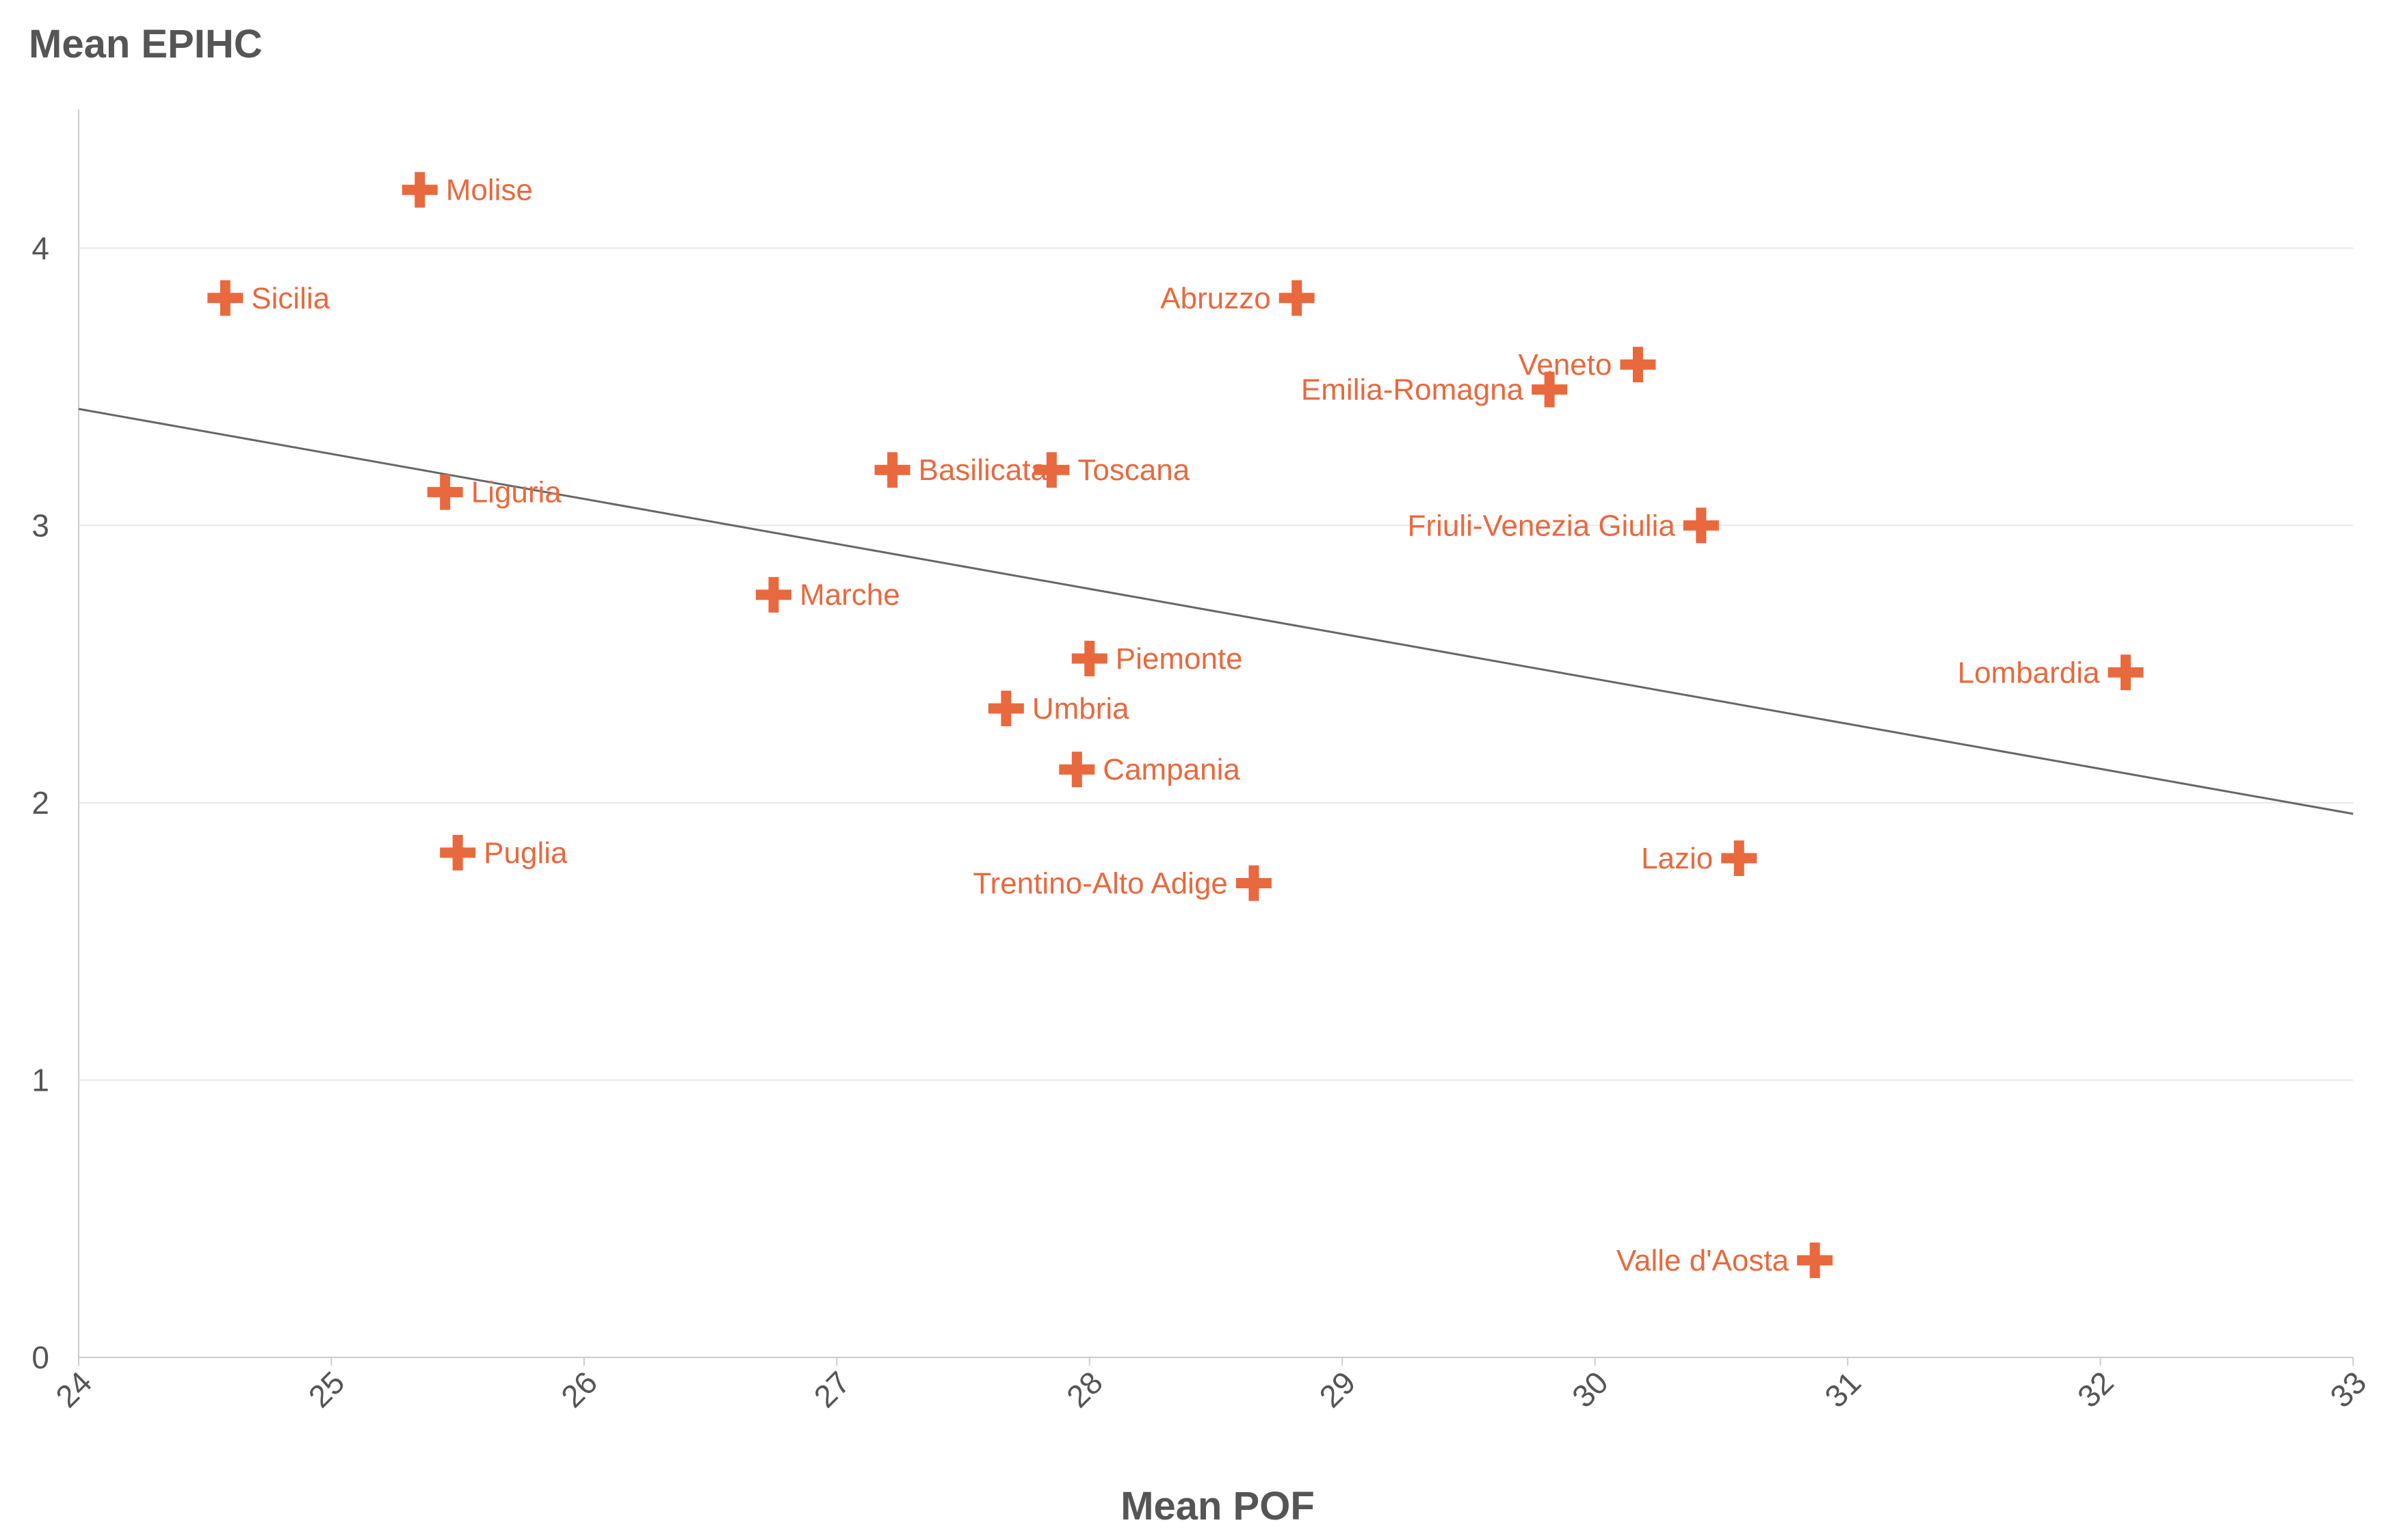 This screenshot has width=2401, height=1540. I want to click on data-point-label: Lombardia, so click(2029, 672).